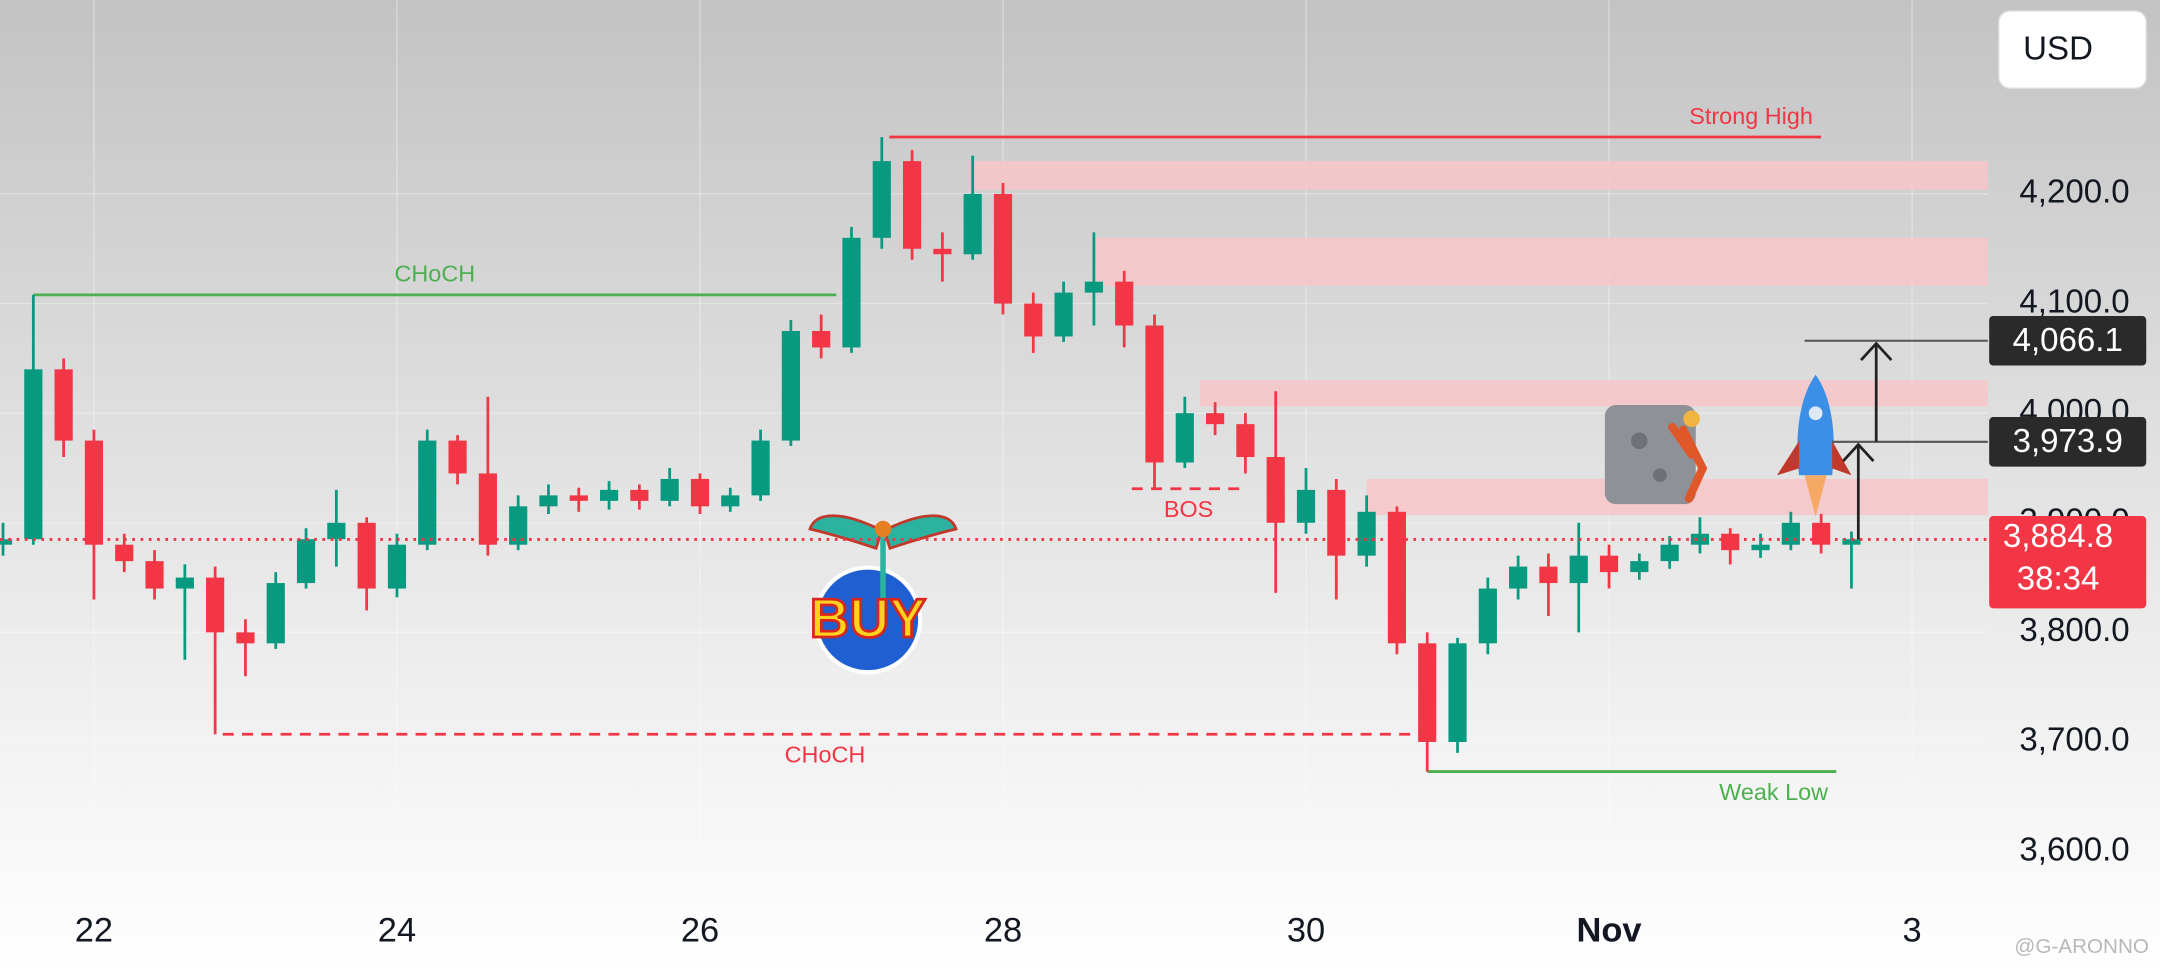 The height and width of the screenshot is (972, 2160). I want to click on y-tick-label: 3,800.0, so click(2074, 630).